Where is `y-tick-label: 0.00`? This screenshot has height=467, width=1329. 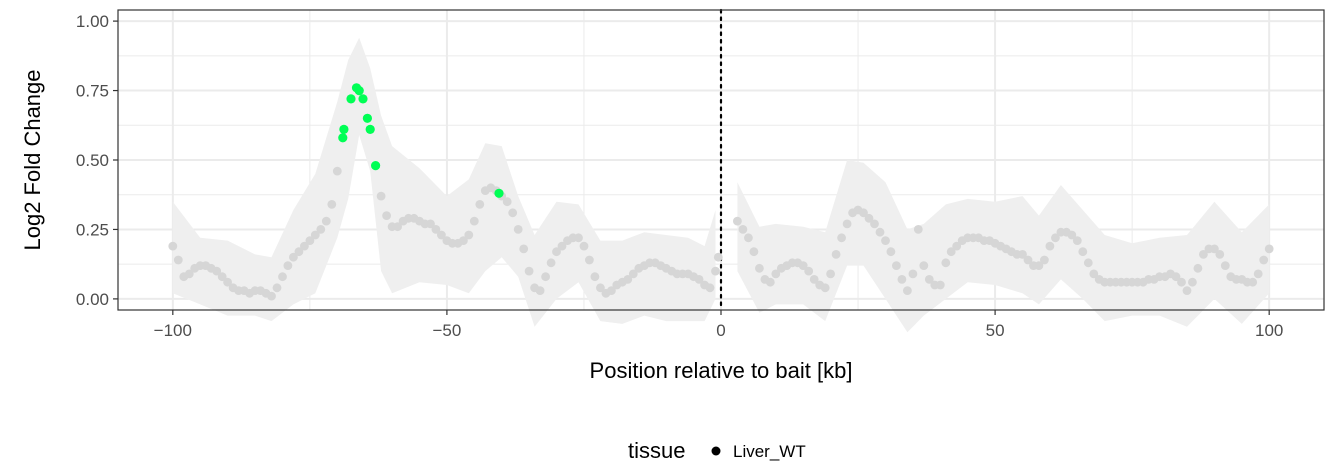 y-tick-label: 0.00 is located at coordinates (92, 299).